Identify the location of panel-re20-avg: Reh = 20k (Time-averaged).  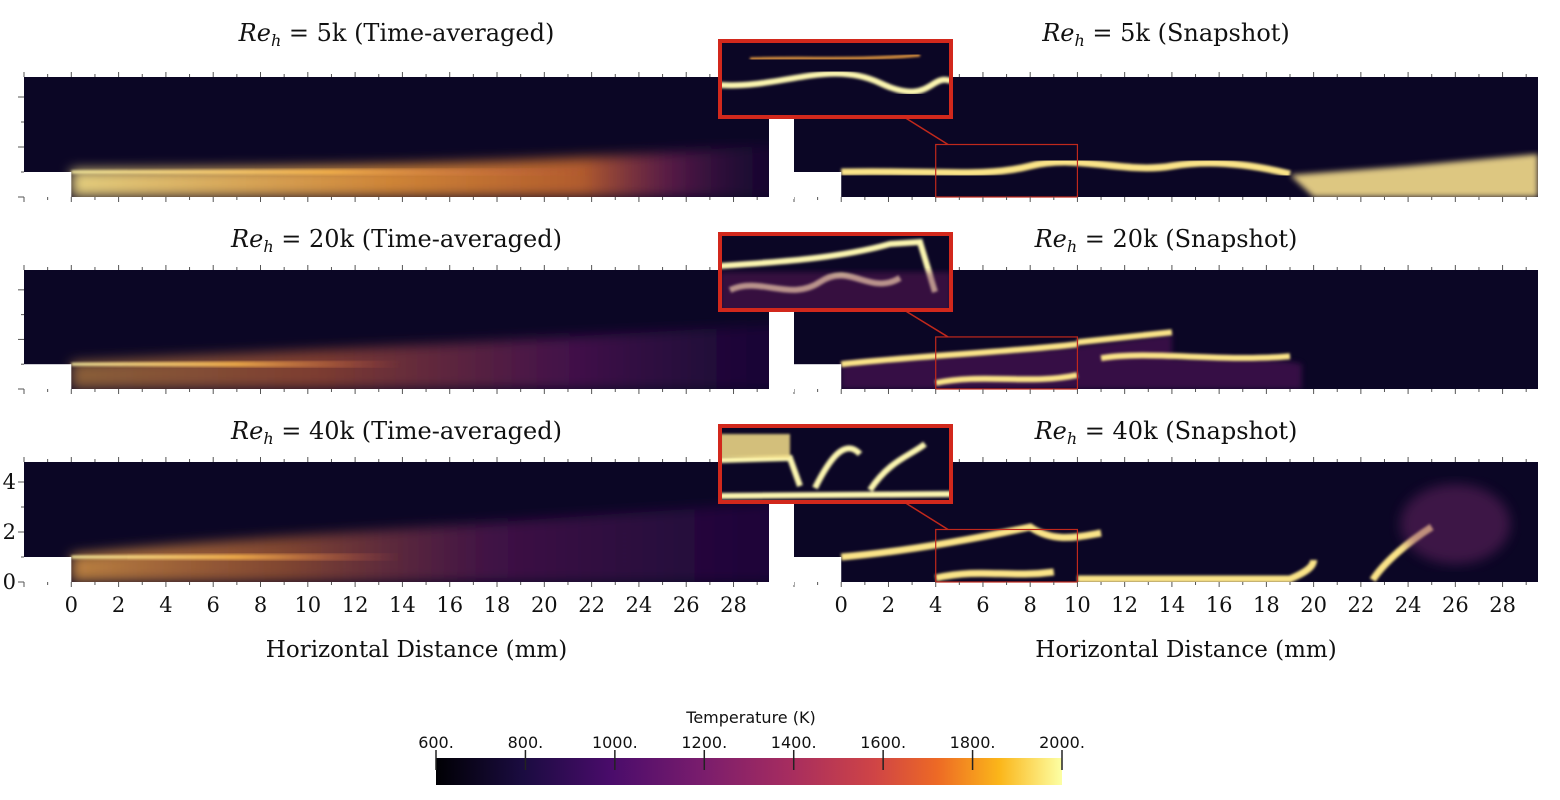
(393, 309).